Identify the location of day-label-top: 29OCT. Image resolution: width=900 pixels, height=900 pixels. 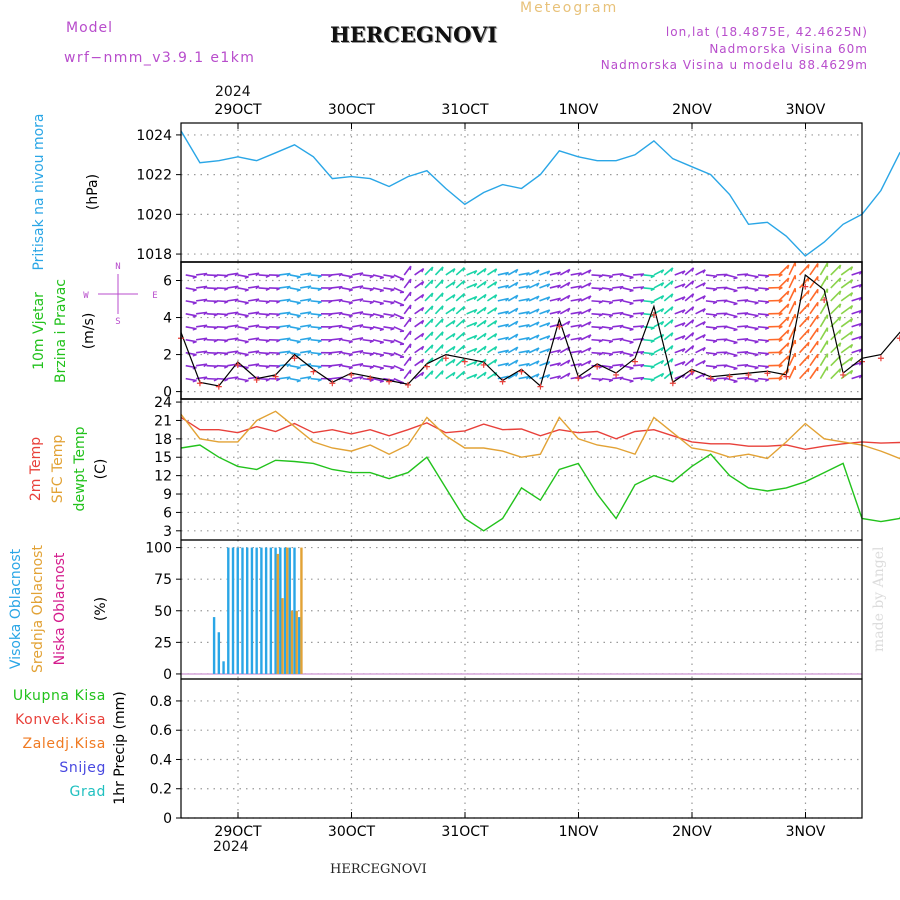
(238, 110).